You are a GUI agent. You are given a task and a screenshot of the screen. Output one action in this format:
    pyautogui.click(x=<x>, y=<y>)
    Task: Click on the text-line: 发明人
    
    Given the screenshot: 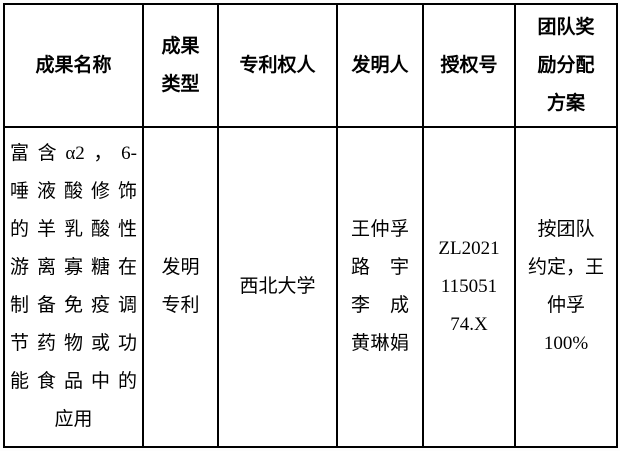 What is the action you would take?
    pyautogui.click(x=380, y=65)
    